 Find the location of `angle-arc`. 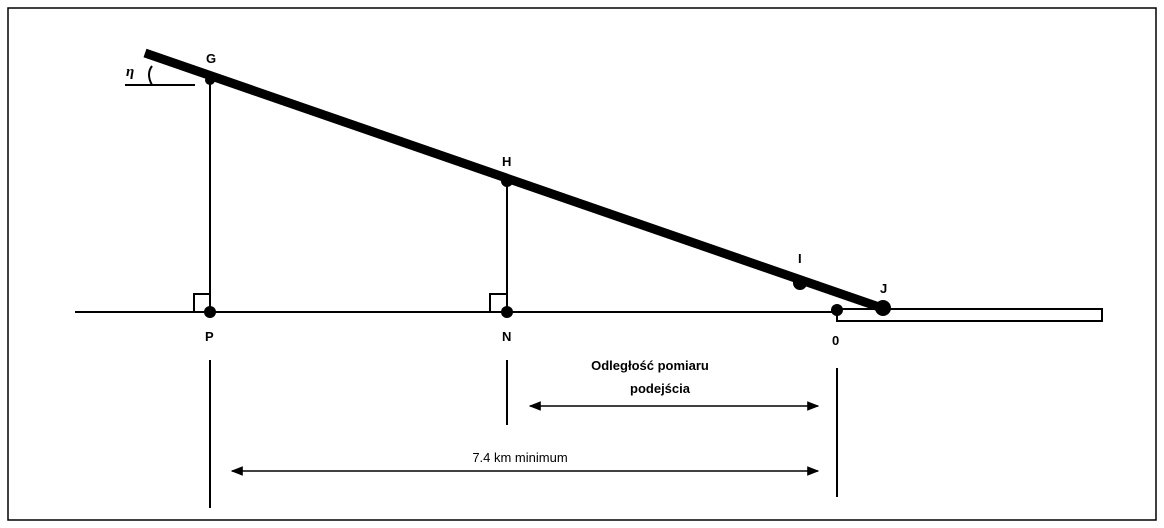

angle-arc is located at coordinates (150, 75).